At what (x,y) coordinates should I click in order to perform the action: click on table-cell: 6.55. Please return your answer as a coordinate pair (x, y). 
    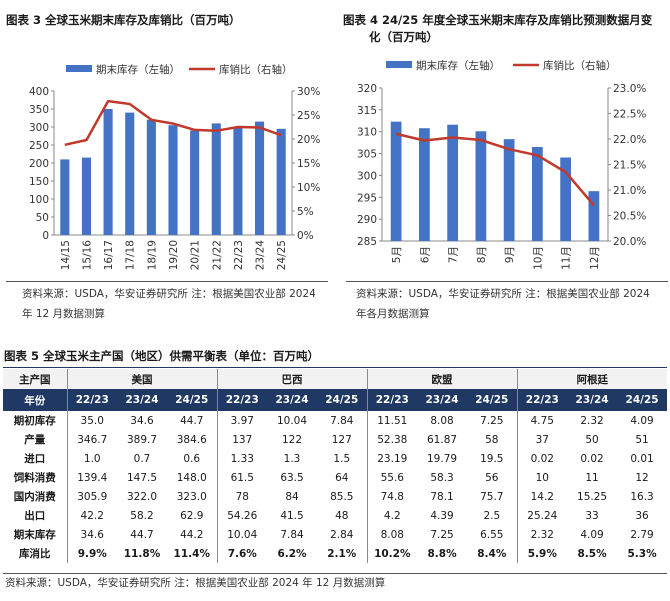
    Looking at the image, I should click on (492, 534).